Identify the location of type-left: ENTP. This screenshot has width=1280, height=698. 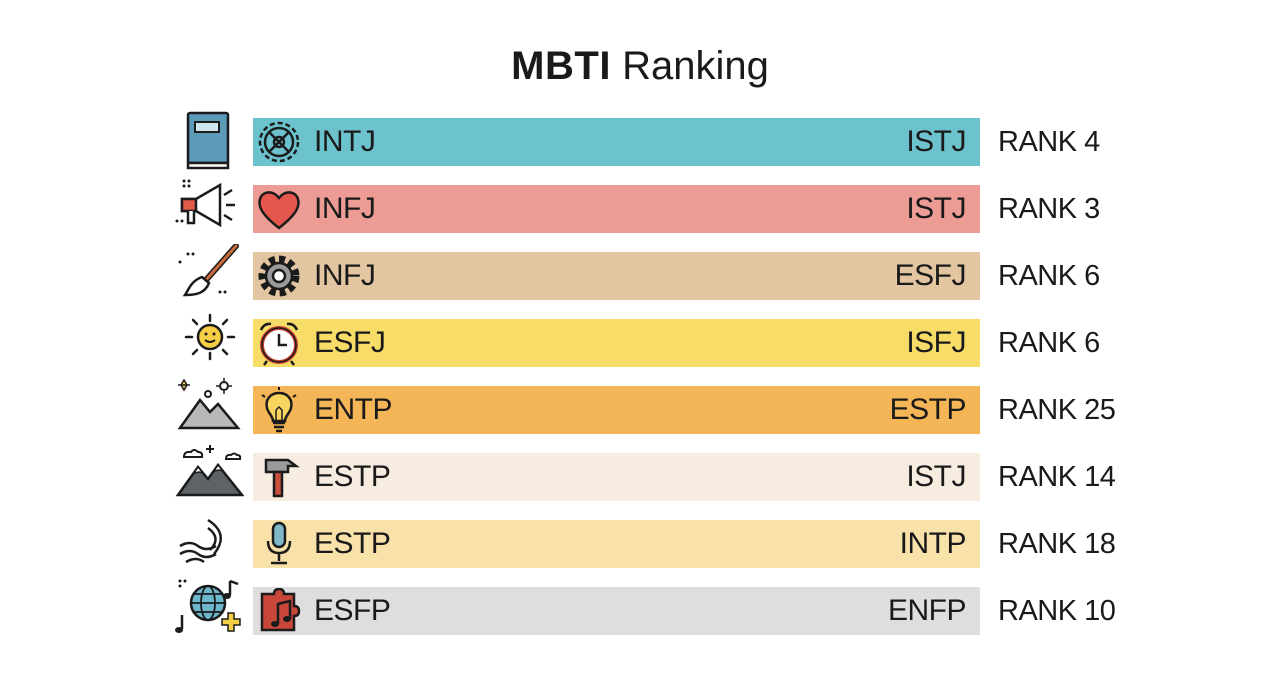
(353, 409).